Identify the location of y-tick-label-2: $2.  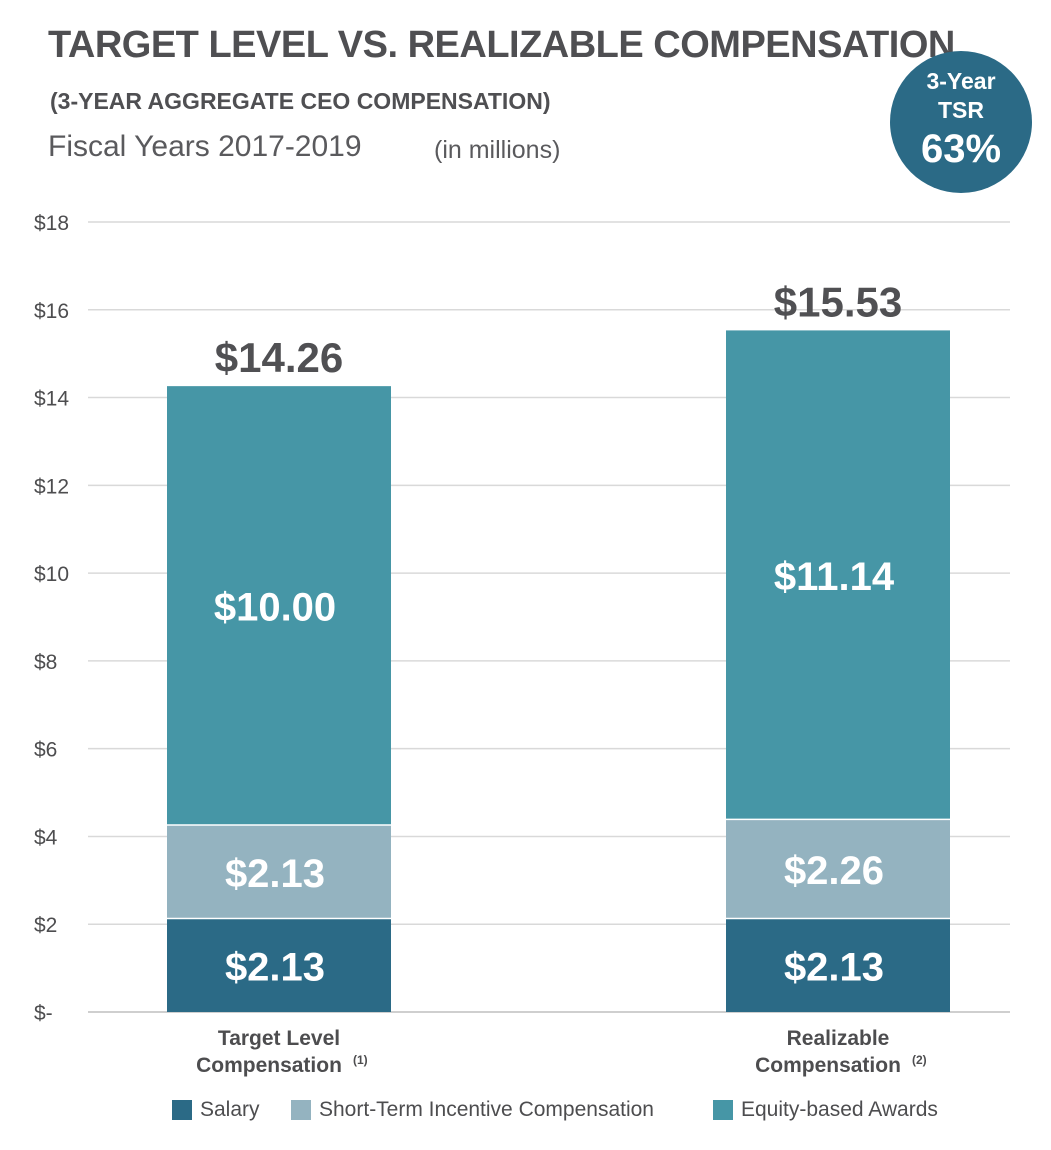
(45, 925).